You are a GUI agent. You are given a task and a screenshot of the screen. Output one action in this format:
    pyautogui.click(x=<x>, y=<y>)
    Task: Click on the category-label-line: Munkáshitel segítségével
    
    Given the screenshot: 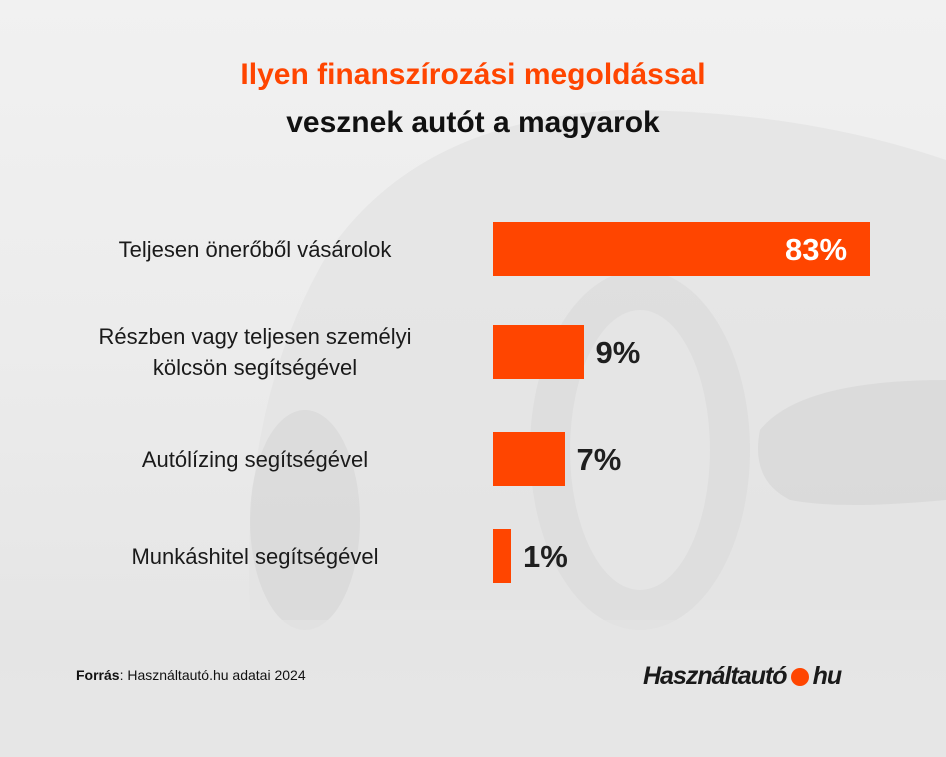 What is the action you would take?
    pyautogui.click(x=255, y=556)
    